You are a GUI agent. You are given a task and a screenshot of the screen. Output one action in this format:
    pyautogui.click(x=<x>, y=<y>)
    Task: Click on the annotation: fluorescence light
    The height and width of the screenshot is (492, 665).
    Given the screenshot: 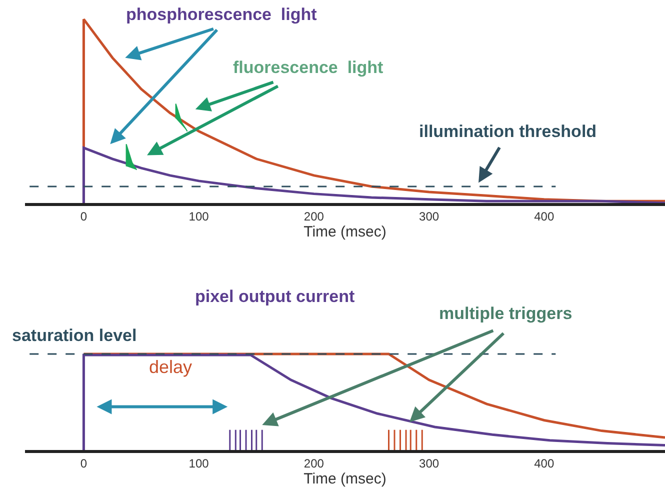 What is the action you would take?
    pyautogui.click(x=308, y=67)
    